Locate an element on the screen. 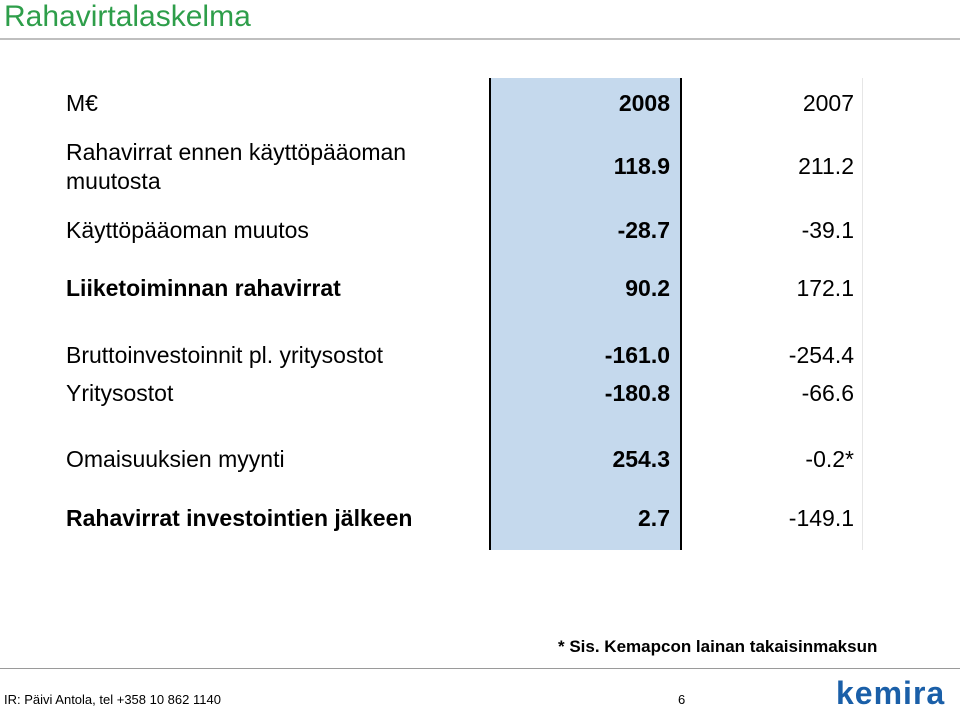  row-label: Omaisuuksien myynti is located at coordinates (175, 459).